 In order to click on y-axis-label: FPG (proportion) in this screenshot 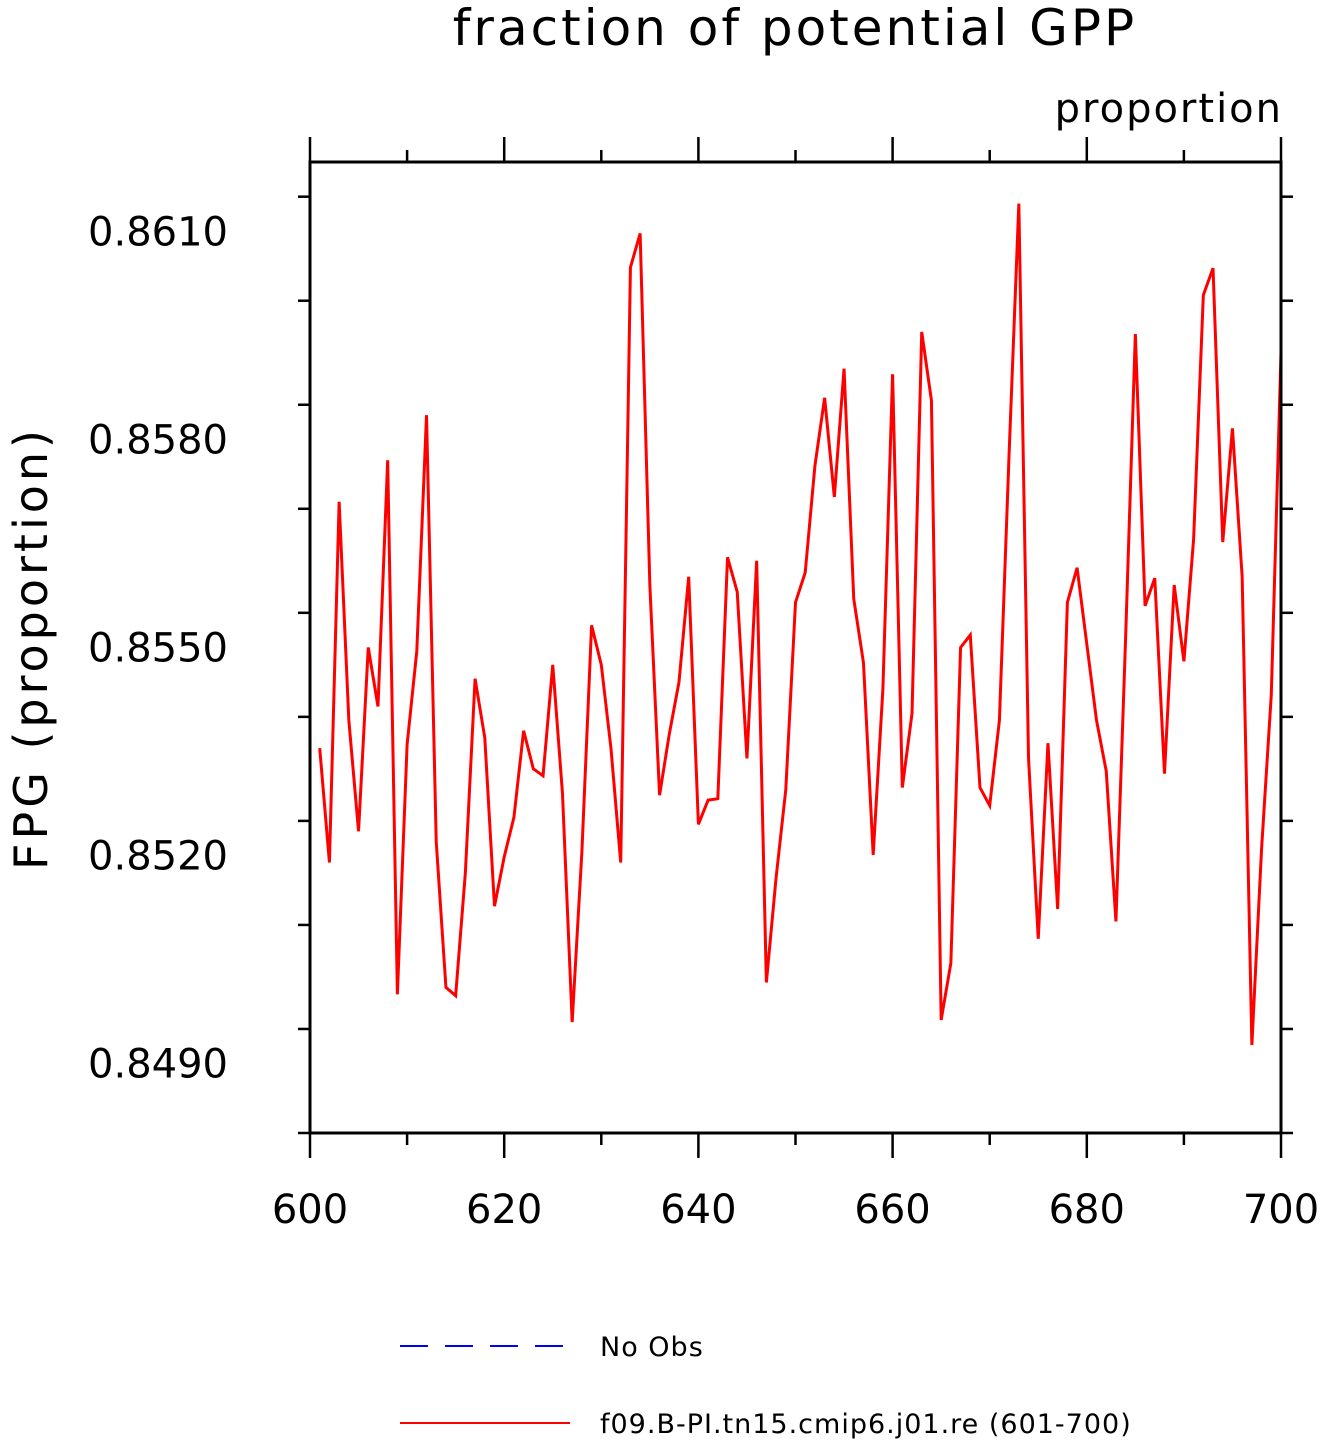, I will do `click(31, 648)`.